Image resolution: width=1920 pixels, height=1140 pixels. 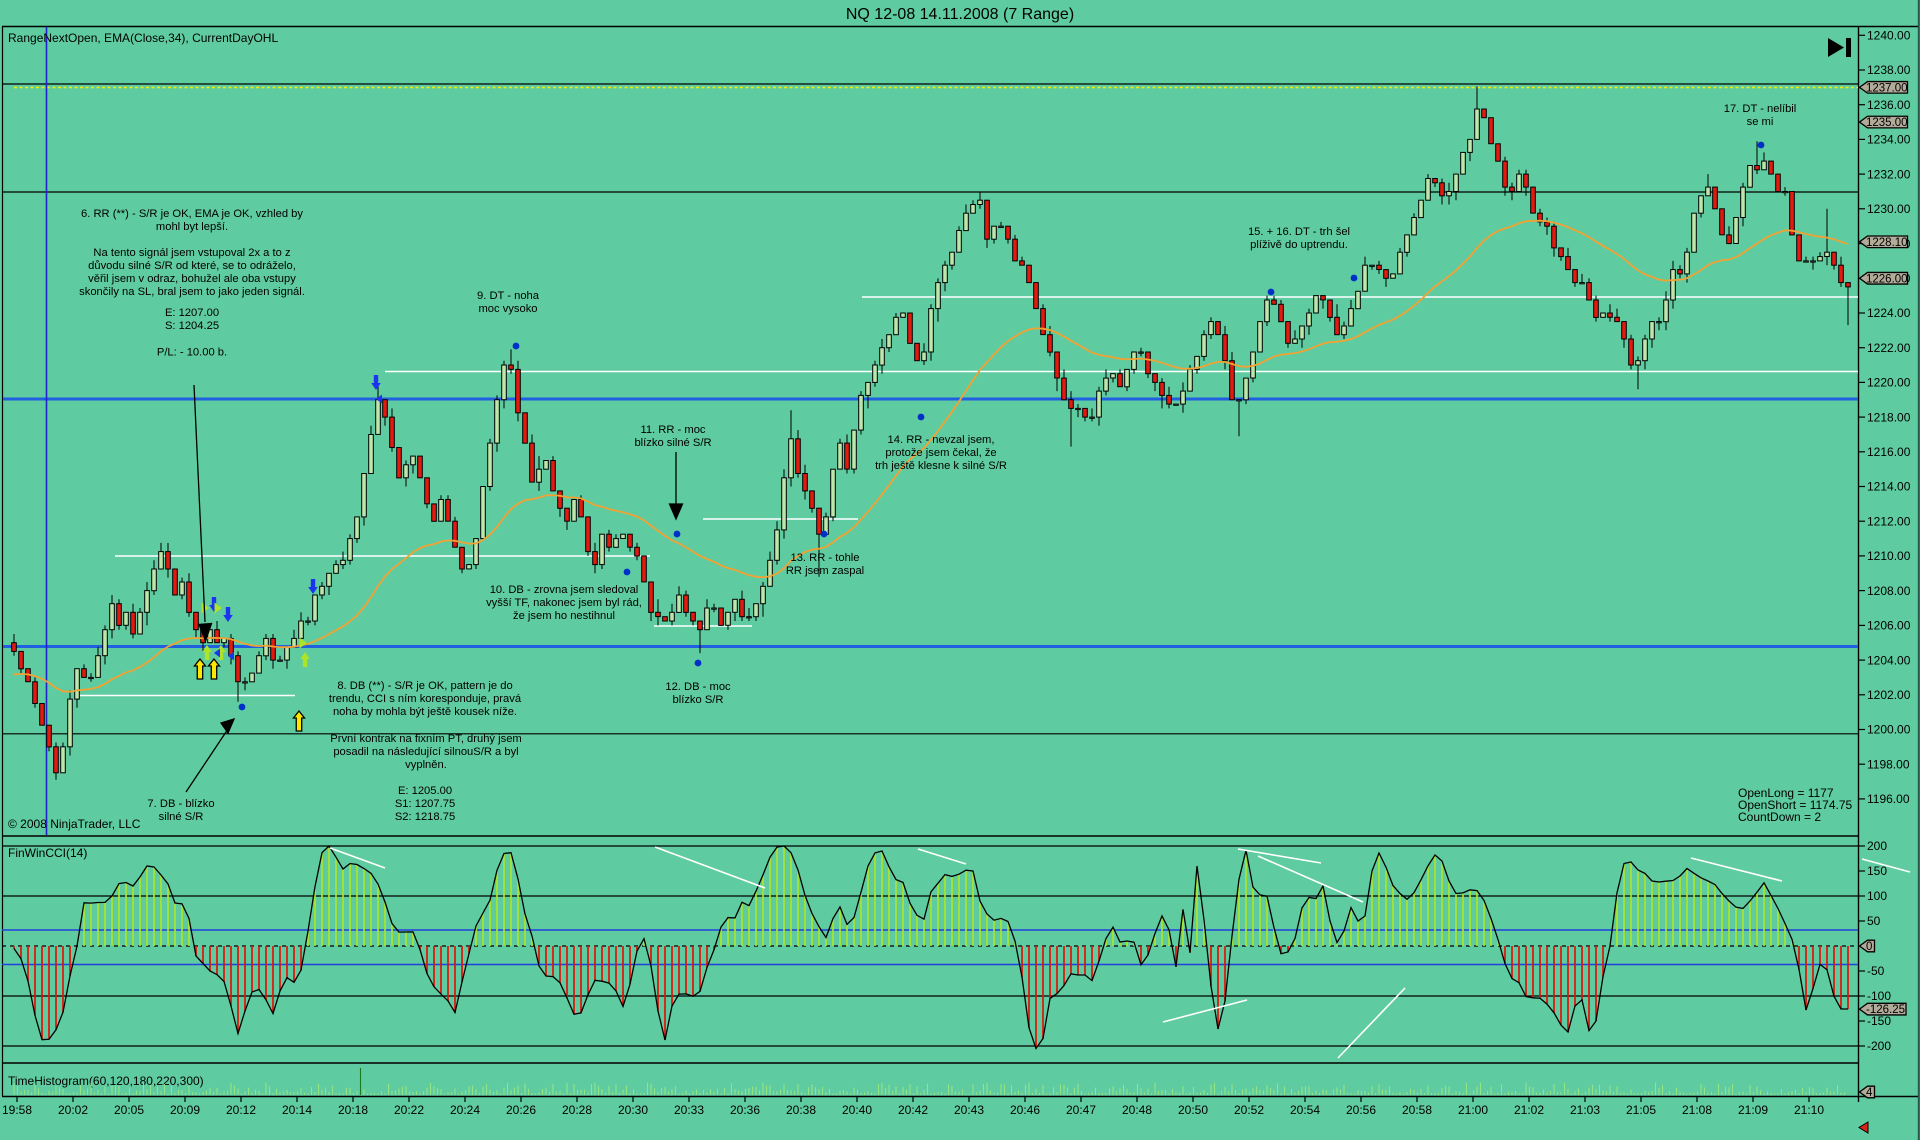 What do you see at coordinates (1697, 1110) in the screenshot?
I see `svg-text: 21:08` at bounding box center [1697, 1110].